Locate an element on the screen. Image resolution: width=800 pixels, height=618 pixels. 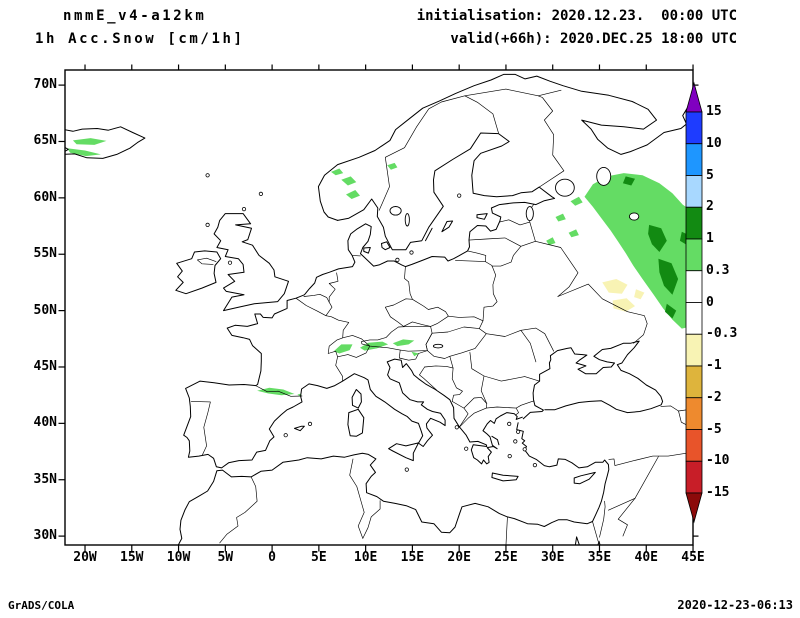
colorbar-arrow-bottom is located at coordinates (694, 508).